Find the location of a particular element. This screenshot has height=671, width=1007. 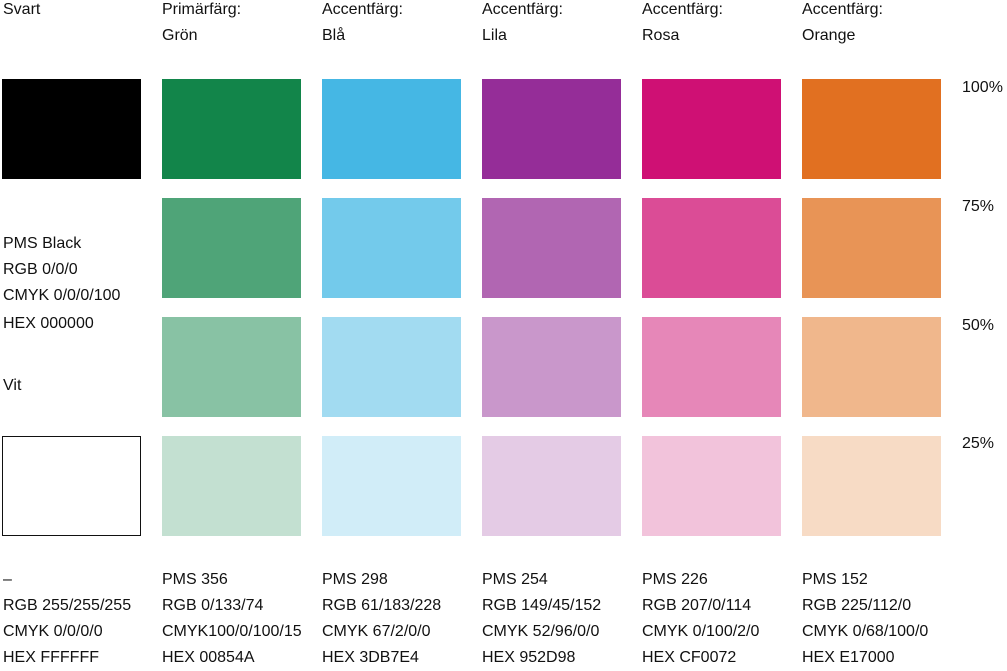

white-rgb: RGB 255/255/255 is located at coordinates (67, 605).